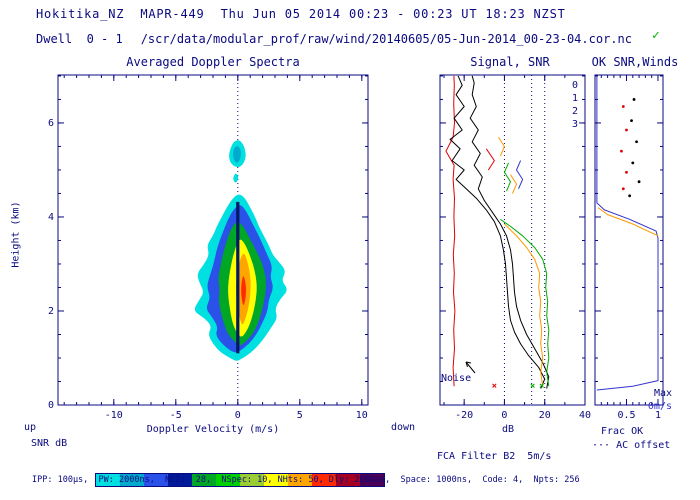 The height and width of the screenshot is (500, 700). I want to click on fracok-title: OK SNR,Winds, so click(635, 62).